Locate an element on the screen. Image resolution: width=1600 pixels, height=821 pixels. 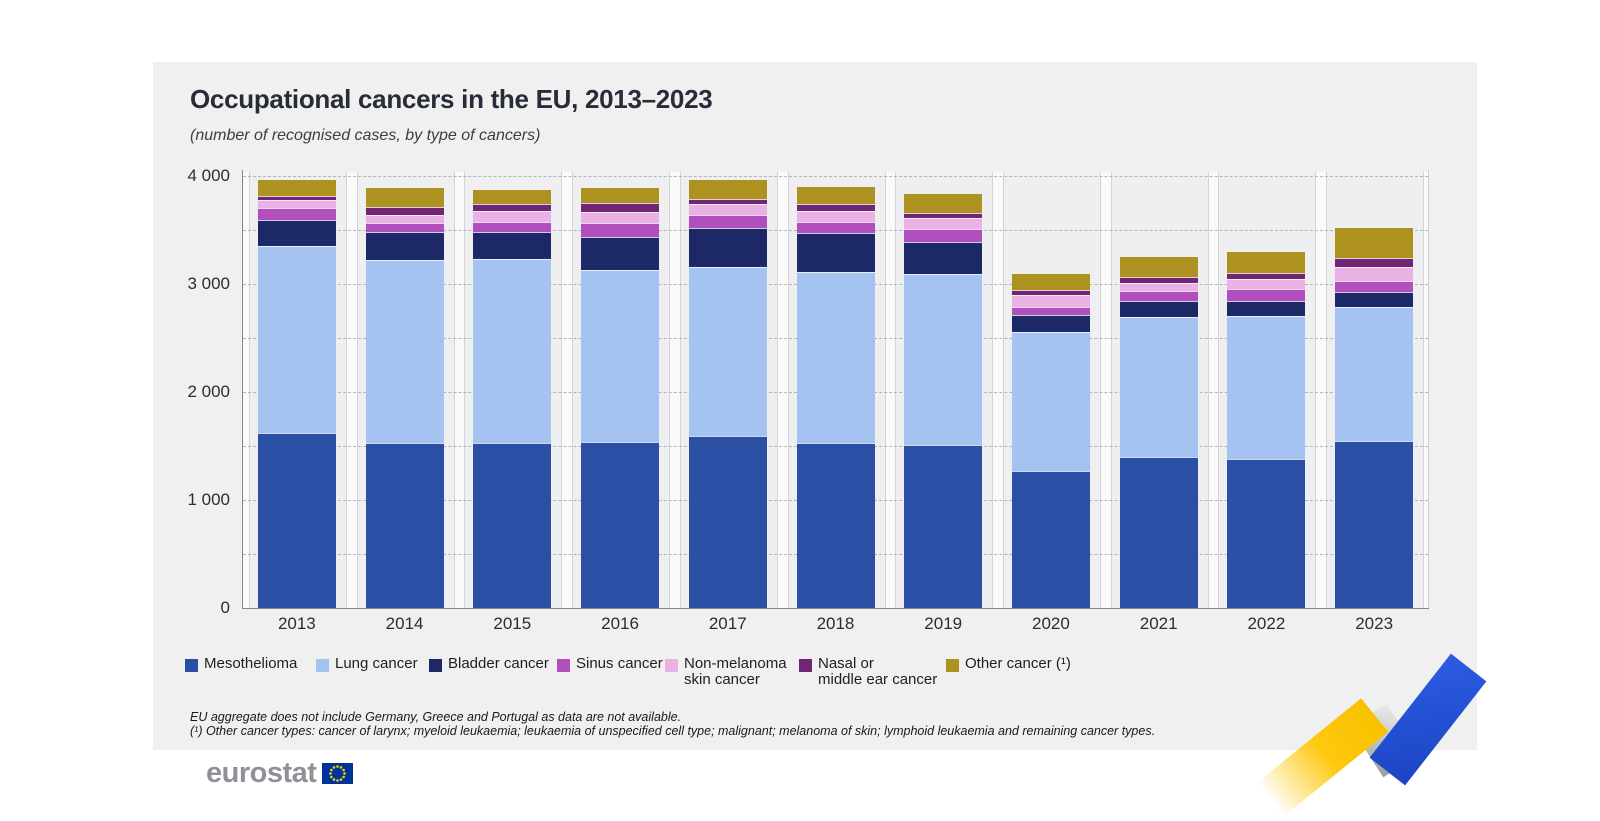
x-axis-tick-label: 2017 is located at coordinates (727, 623).